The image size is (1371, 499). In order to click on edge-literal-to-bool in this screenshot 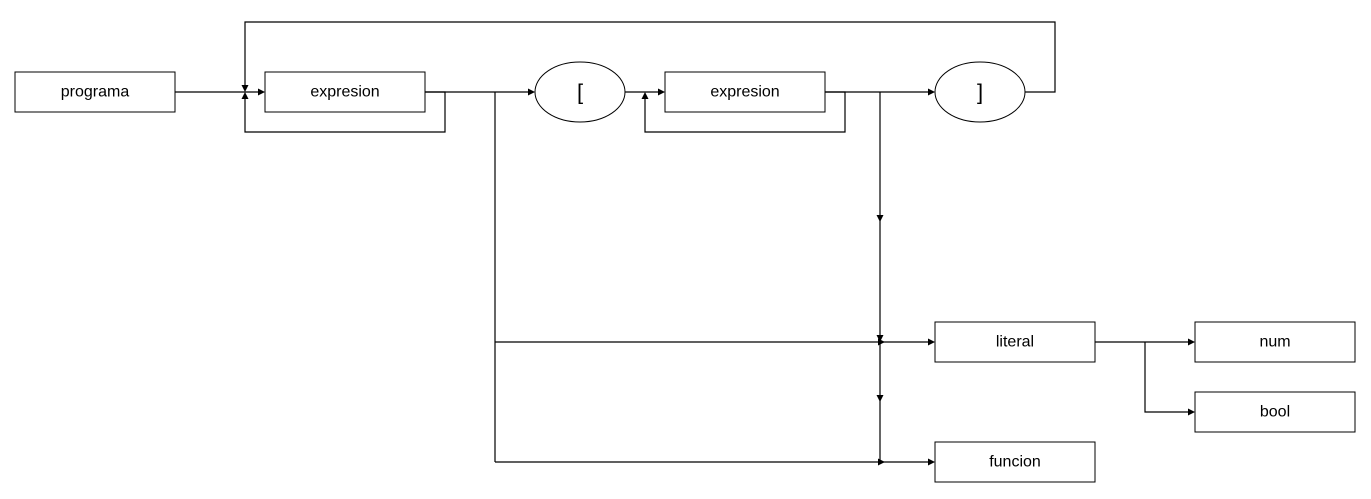, I will do `click(1166, 377)`.